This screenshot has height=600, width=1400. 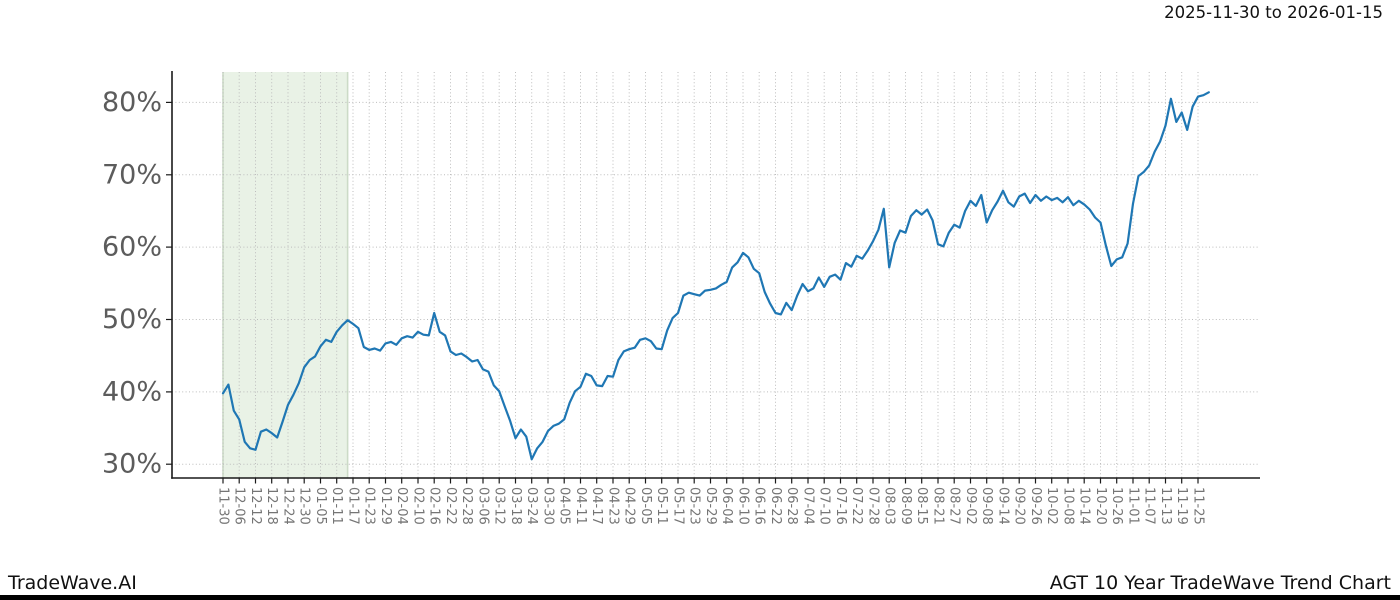 What do you see at coordinates (726, 506) in the screenshot?
I see `svg-text: 06-04` at bounding box center [726, 506].